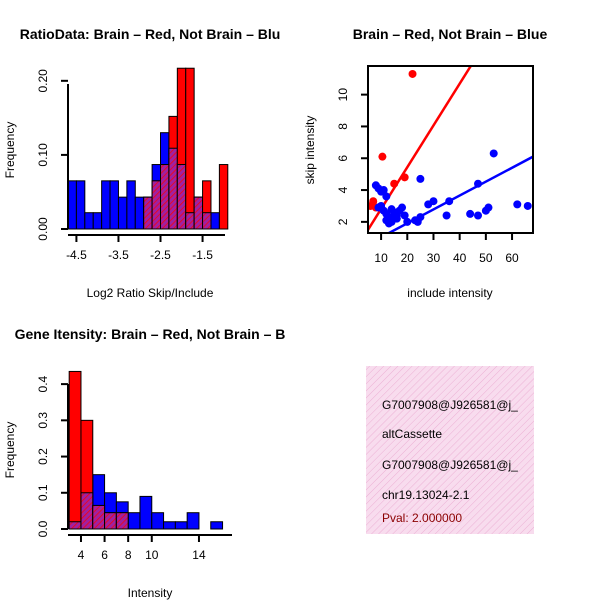  Describe the element at coordinates (446, 249) in the screenshot. I see `scatter-x-ticks: 10 20 30 40 50 60` at that location.